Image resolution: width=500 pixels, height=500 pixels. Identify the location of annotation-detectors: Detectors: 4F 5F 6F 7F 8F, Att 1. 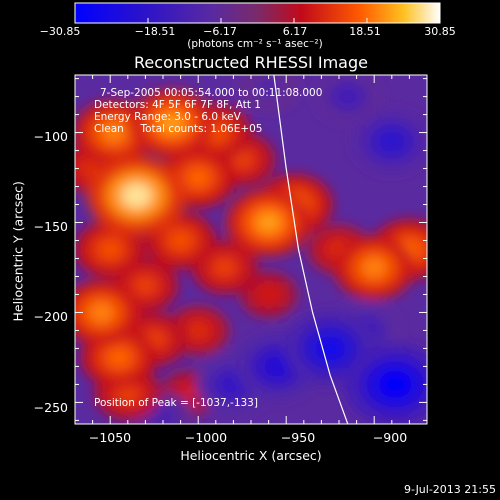
(177, 105).